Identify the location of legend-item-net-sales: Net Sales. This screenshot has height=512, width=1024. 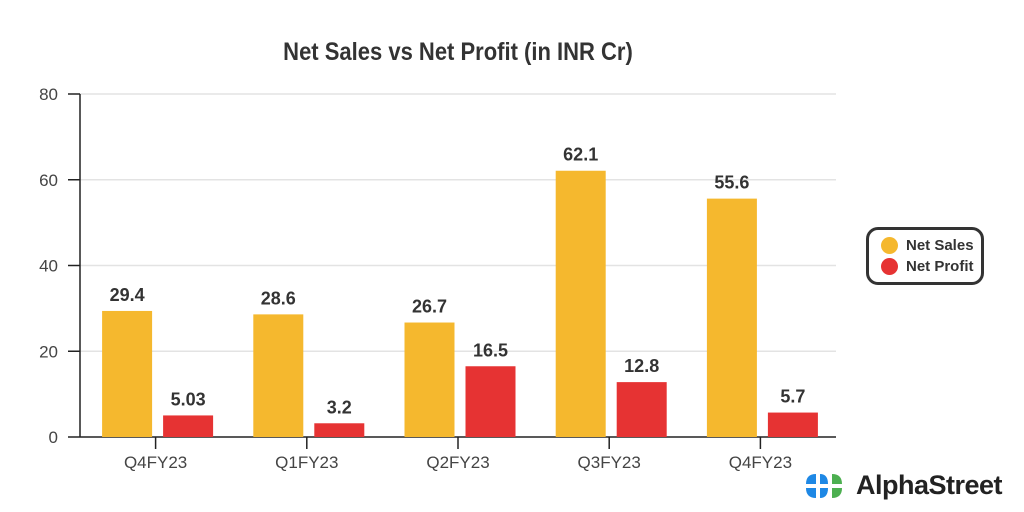
(931, 245).